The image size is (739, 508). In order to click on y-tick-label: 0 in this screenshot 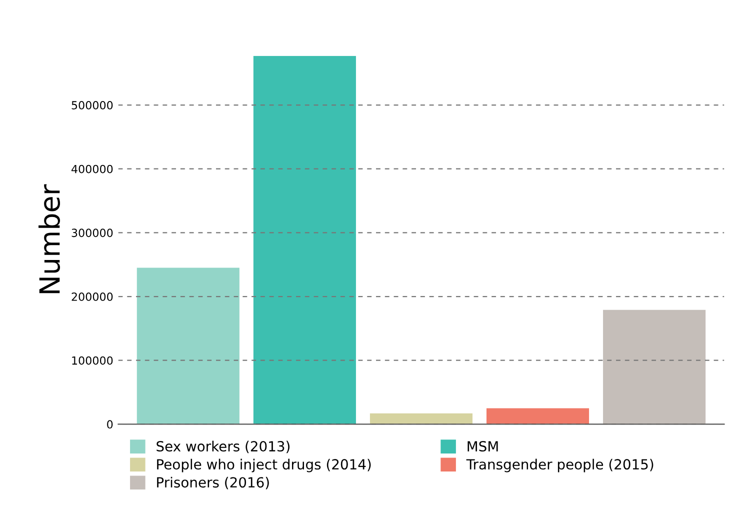, I will do `click(110, 424)`.